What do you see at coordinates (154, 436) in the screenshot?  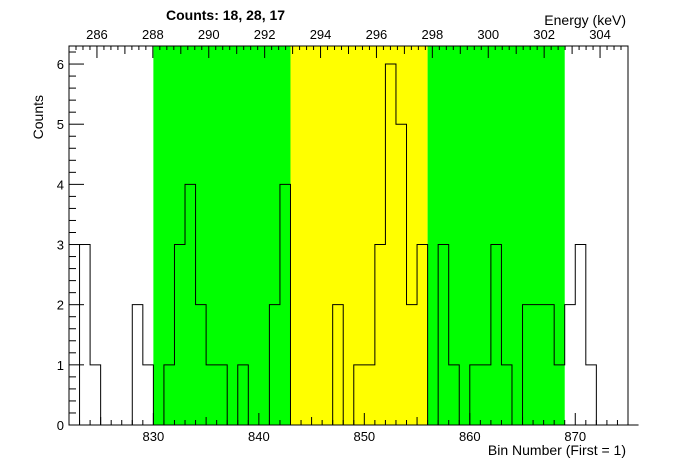 I see `x-tick-label: 830` at bounding box center [154, 436].